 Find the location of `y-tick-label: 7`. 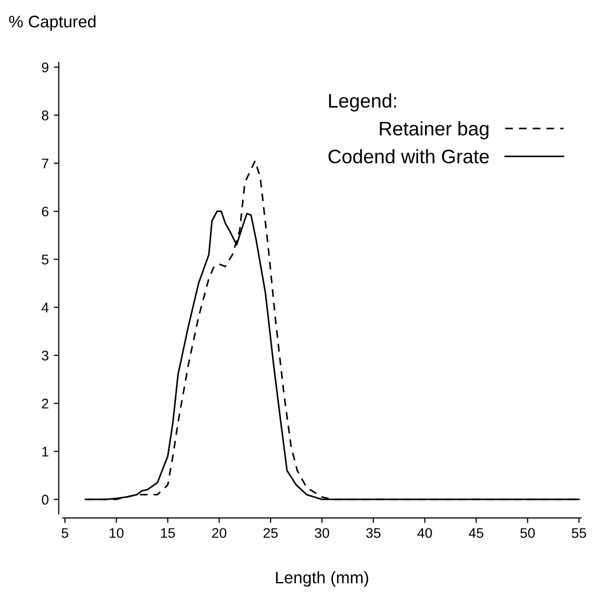

y-tick-label: 7 is located at coordinates (45, 163).